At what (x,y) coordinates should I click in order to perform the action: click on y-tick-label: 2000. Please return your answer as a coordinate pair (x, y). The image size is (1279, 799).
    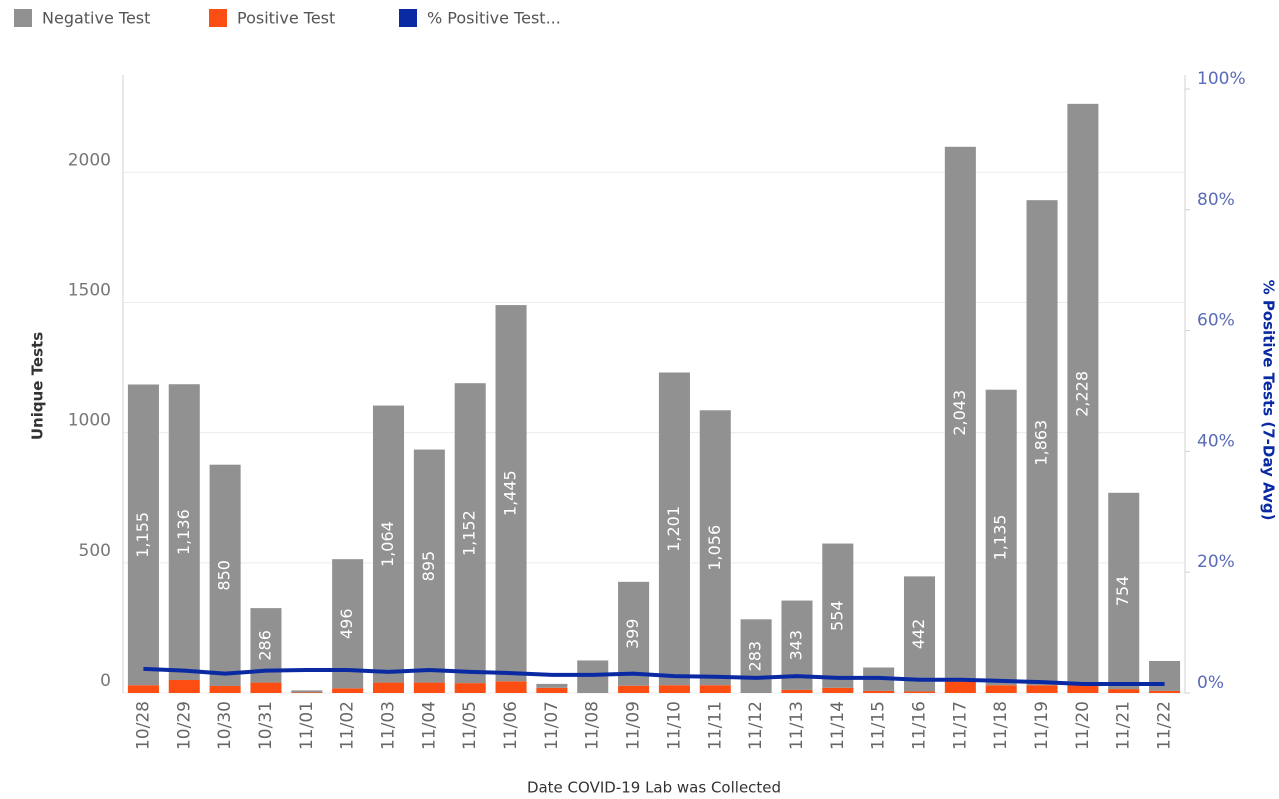
    Looking at the image, I should click on (89, 160).